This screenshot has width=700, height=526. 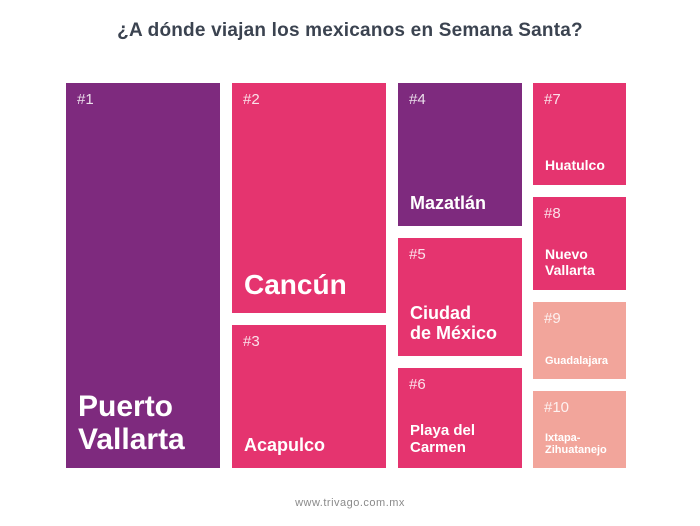 What do you see at coordinates (448, 203) in the screenshot?
I see `tile-label-line: Mazatlán` at bounding box center [448, 203].